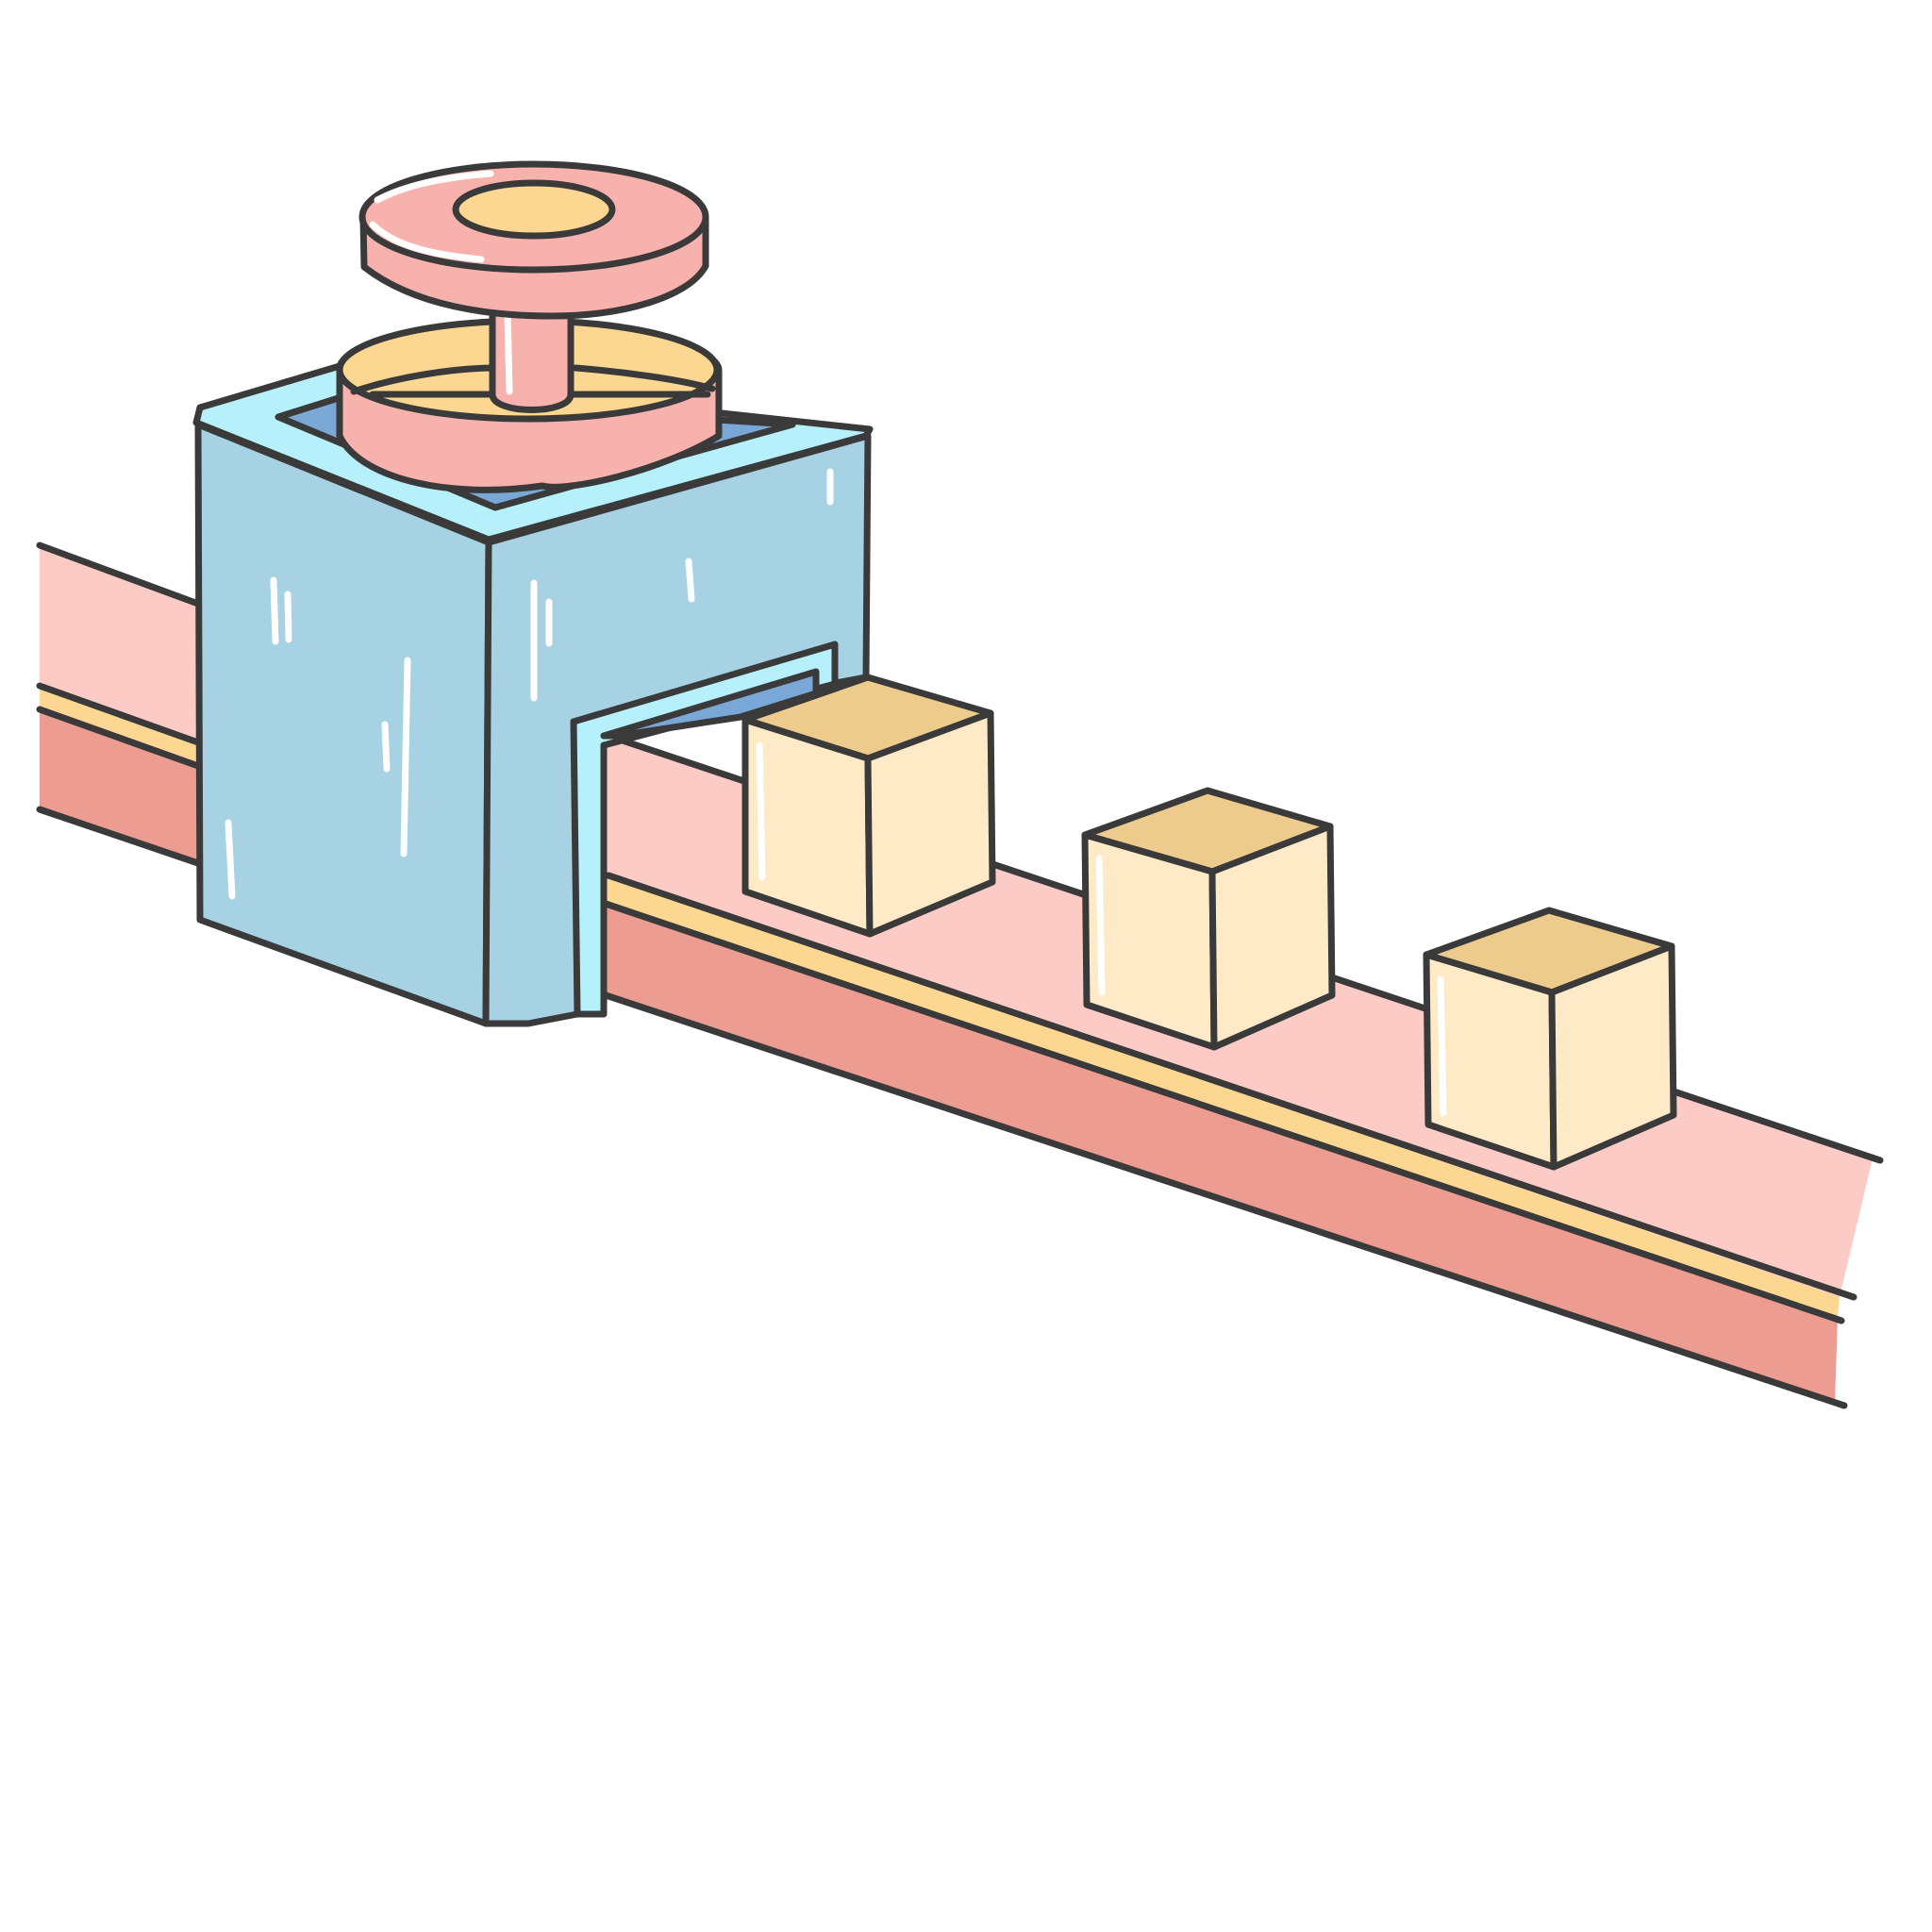 This screenshot has height=1932, width=1932. What do you see at coordinates (119, 784) in the screenshot?
I see `belt-left-side` at bounding box center [119, 784].